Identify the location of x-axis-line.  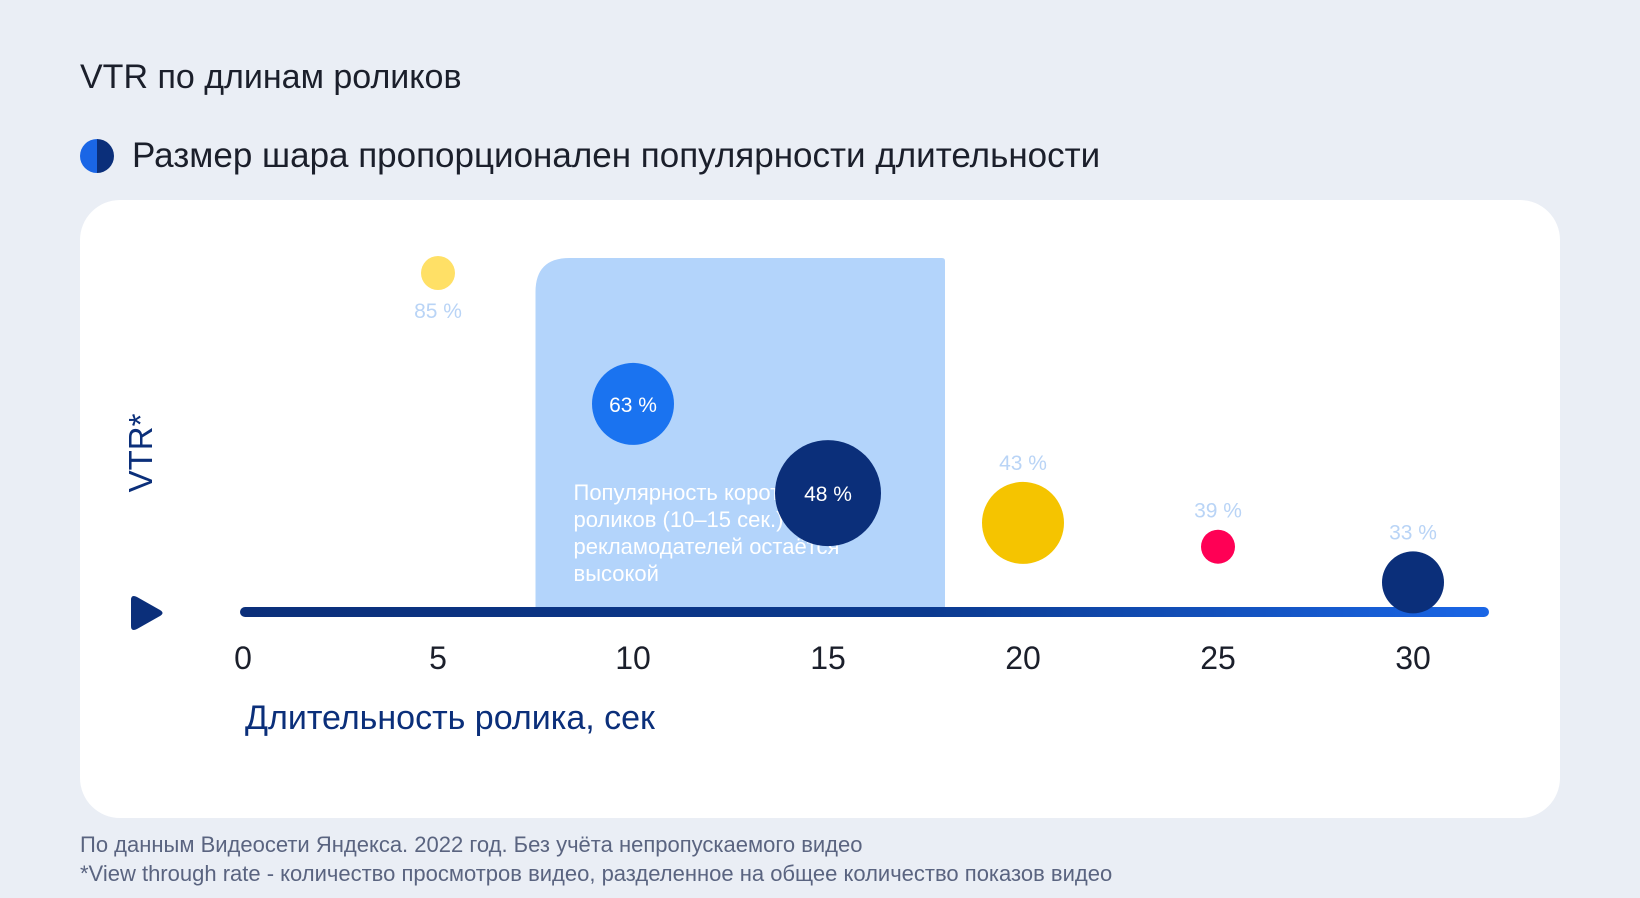
(864, 612).